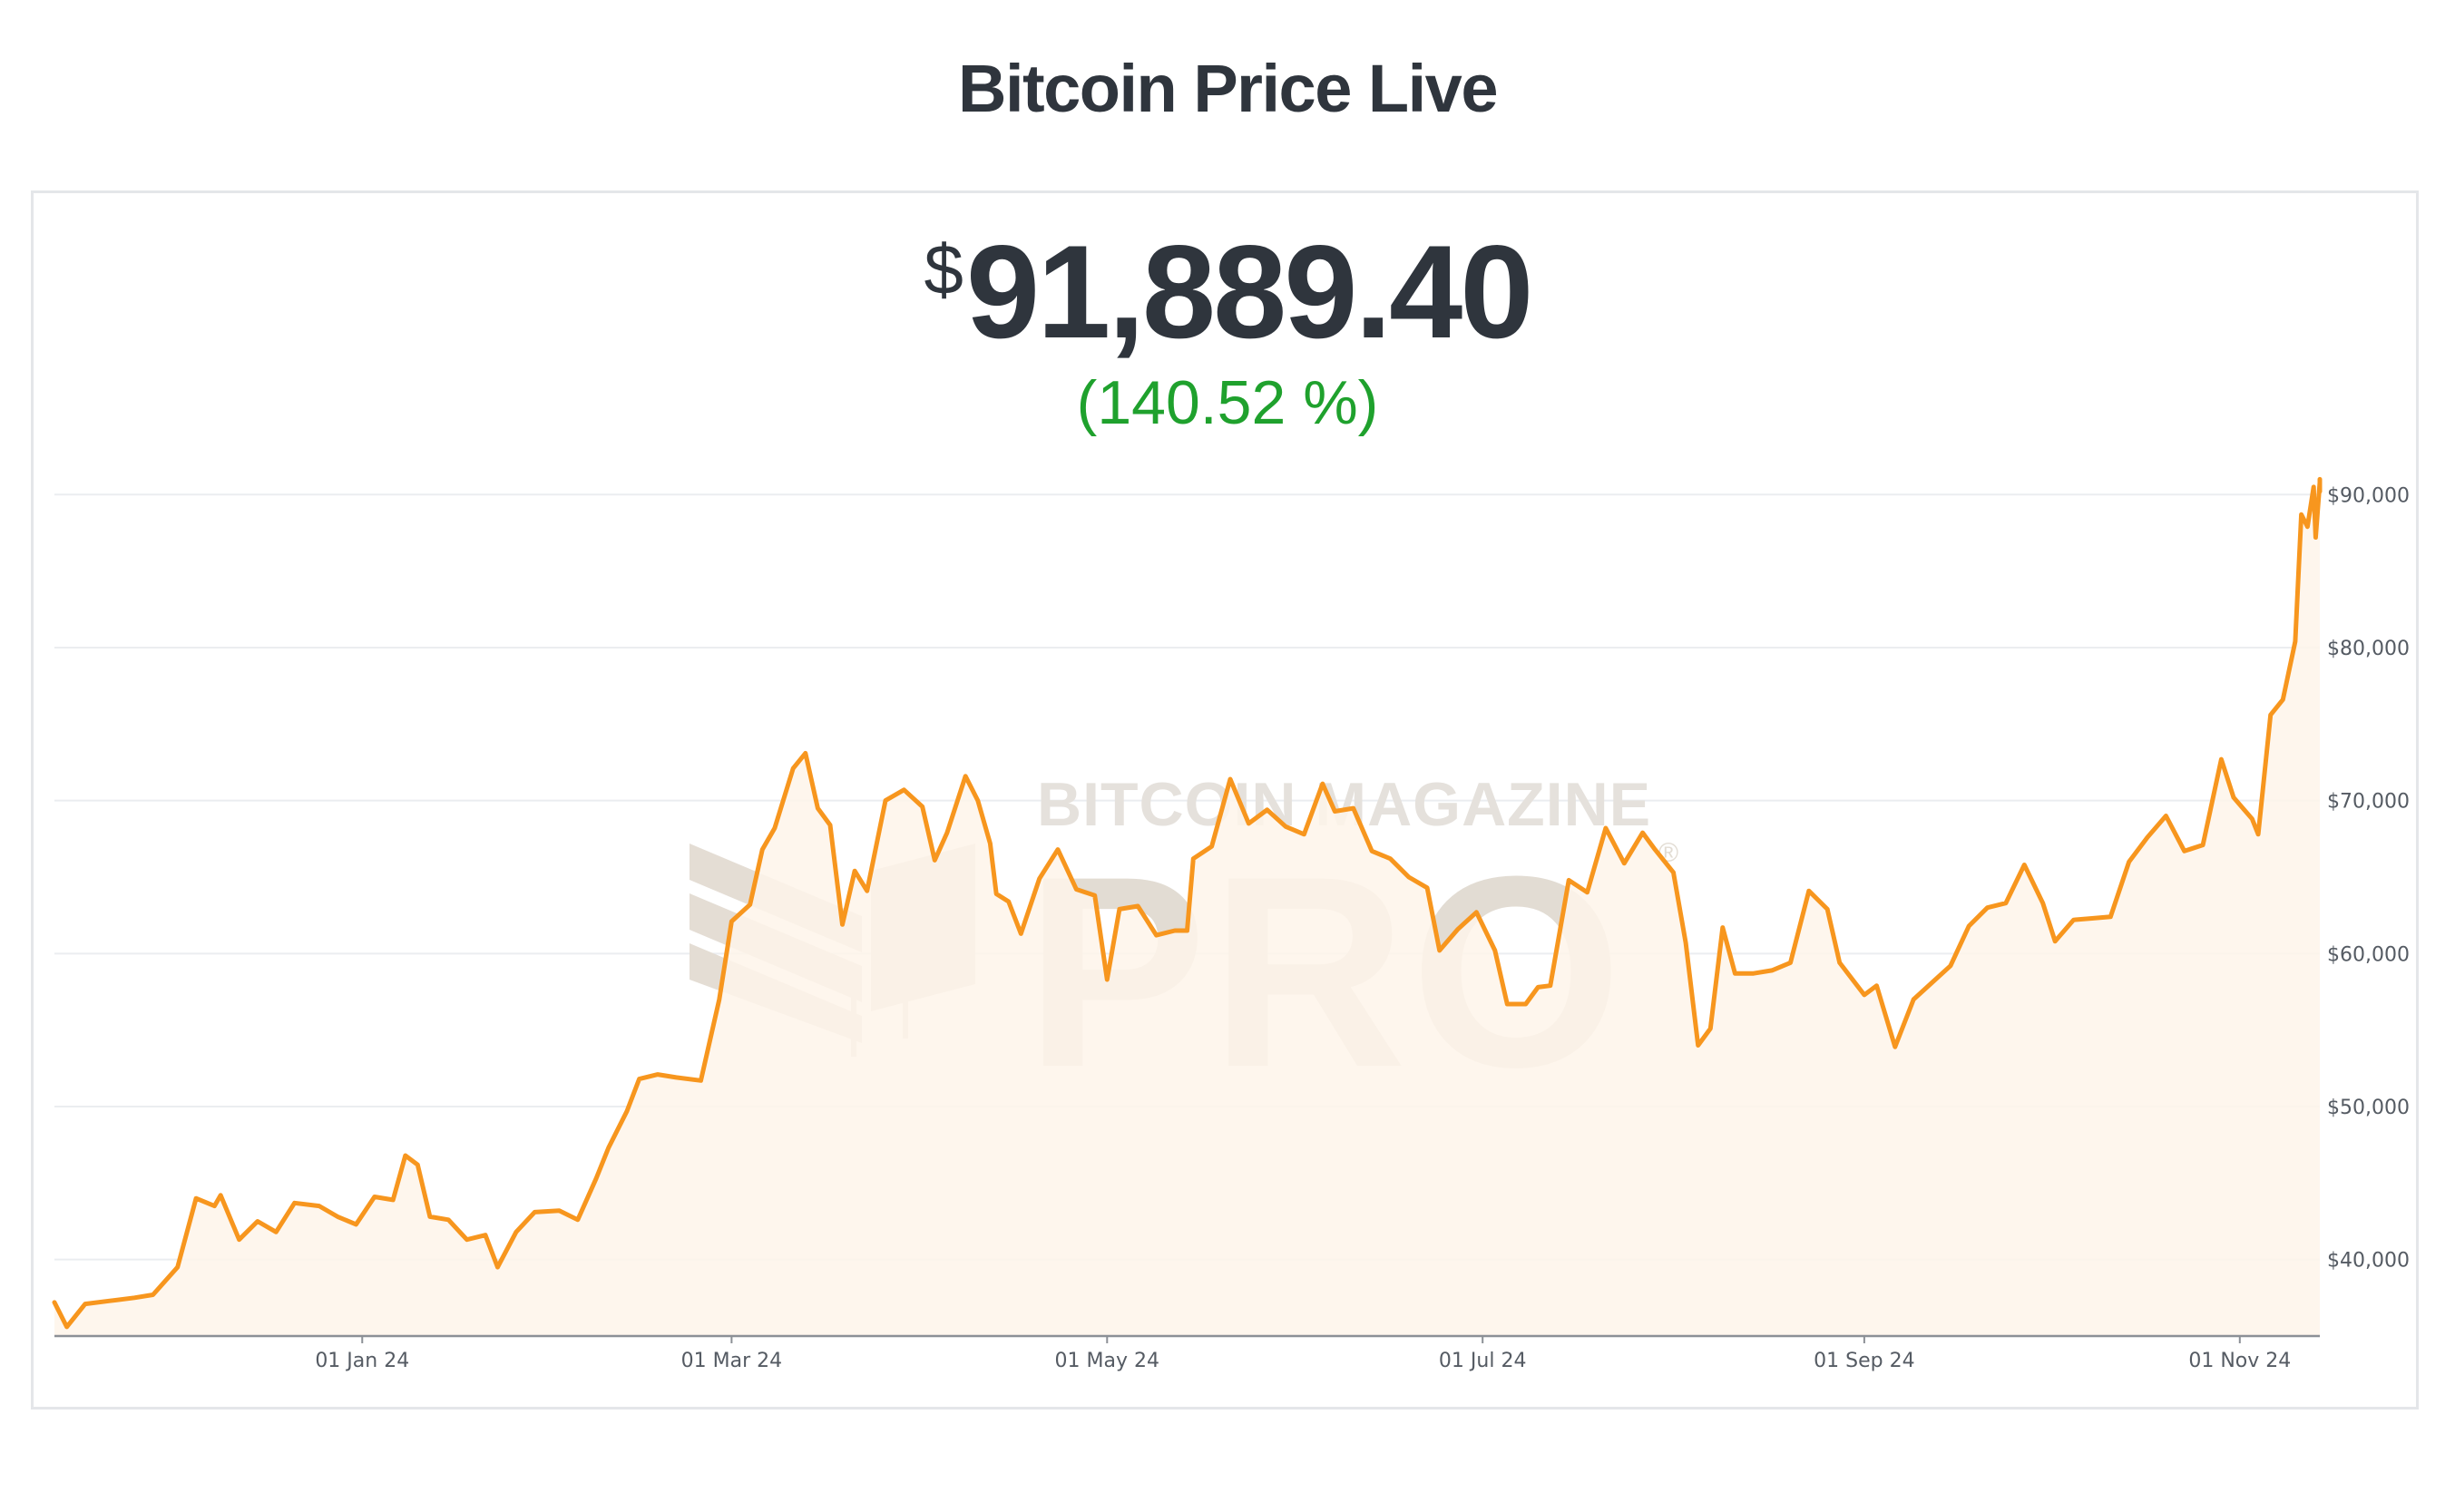 This screenshot has height=1512, width=2455. What do you see at coordinates (2368, 1261) in the screenshot?
I see `y-tick-label: $40,000` at bounding box center [2368, 1261].